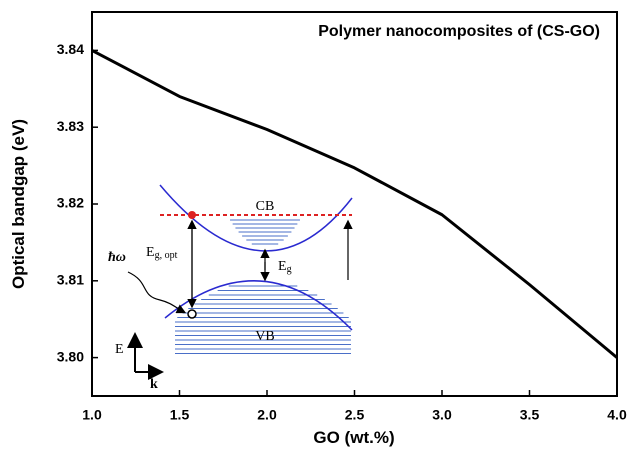  What do you see at coordinates (258, 305) in the screenshot?
I see `vb-curve` at bounding box center [258, 305].